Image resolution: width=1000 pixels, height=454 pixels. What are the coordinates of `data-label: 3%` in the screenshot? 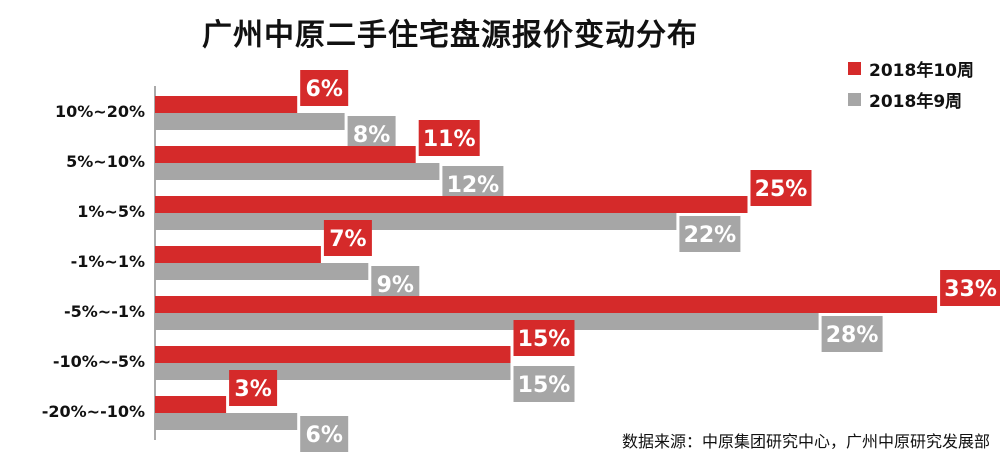 It's located at (252, 389).